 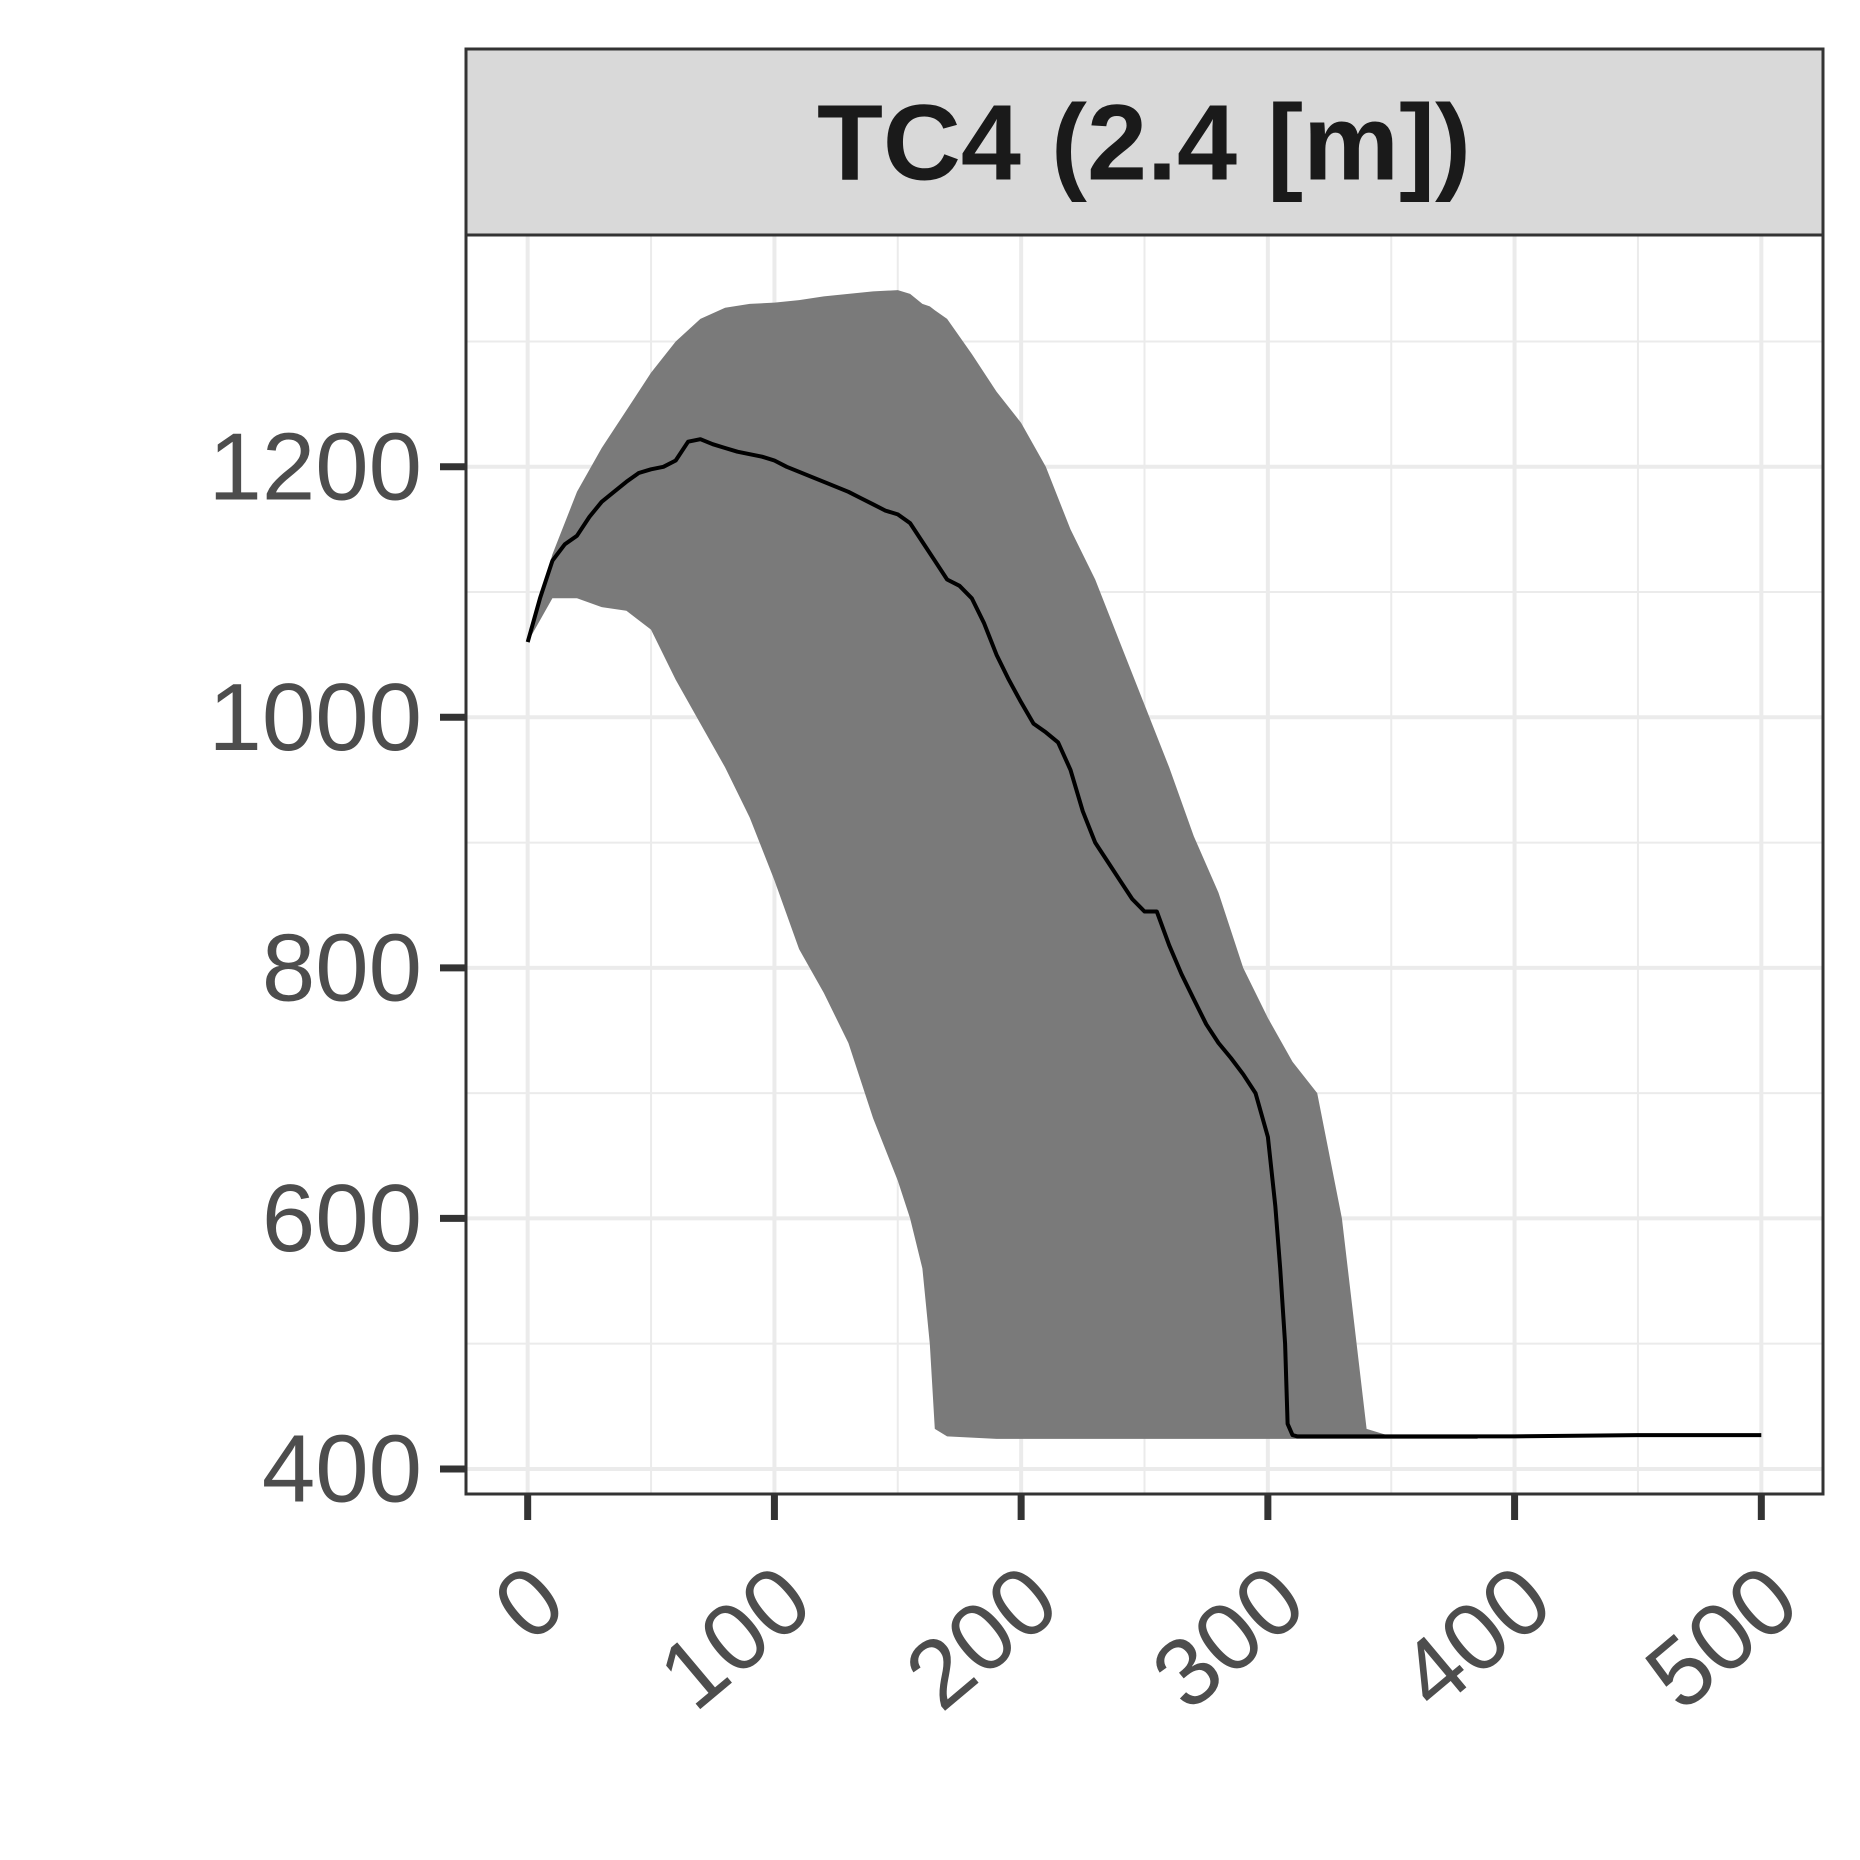 I want to click on x-tick-label: 100, so click(x=734, y=1637).